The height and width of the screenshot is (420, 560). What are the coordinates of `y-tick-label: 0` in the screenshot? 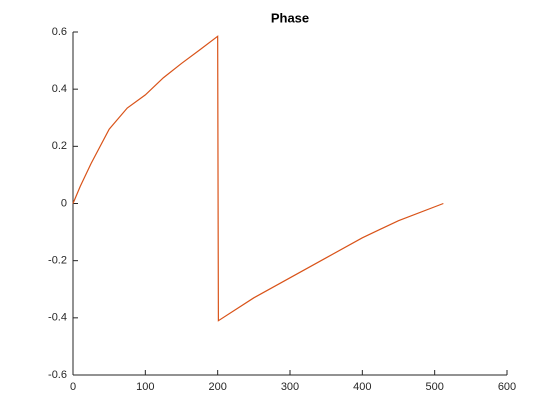 It's located at (64, 203).